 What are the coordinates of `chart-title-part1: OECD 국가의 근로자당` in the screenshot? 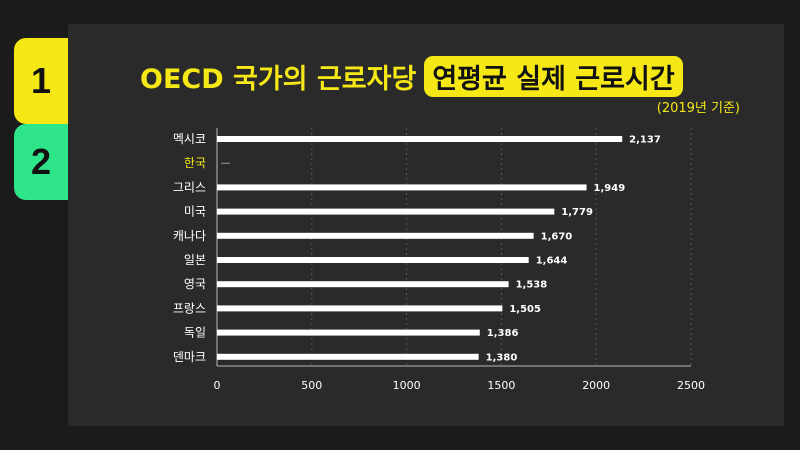 It's located at (278, 79).